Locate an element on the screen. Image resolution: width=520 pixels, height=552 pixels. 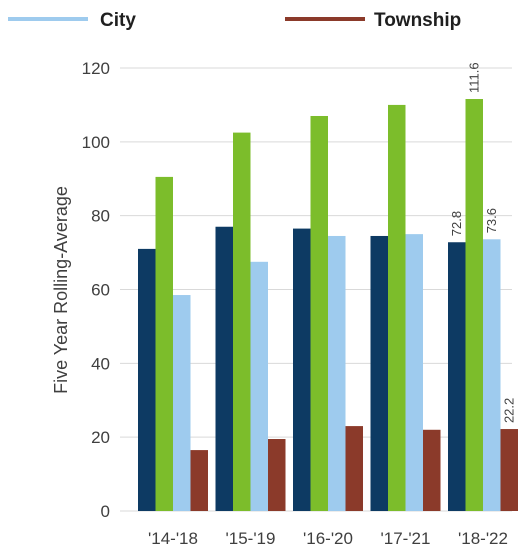
x-axis-ticks: '14-'18 '15-'19 '16-'20 '17-'21 '18-'22 is located at coordinates (328, 538).